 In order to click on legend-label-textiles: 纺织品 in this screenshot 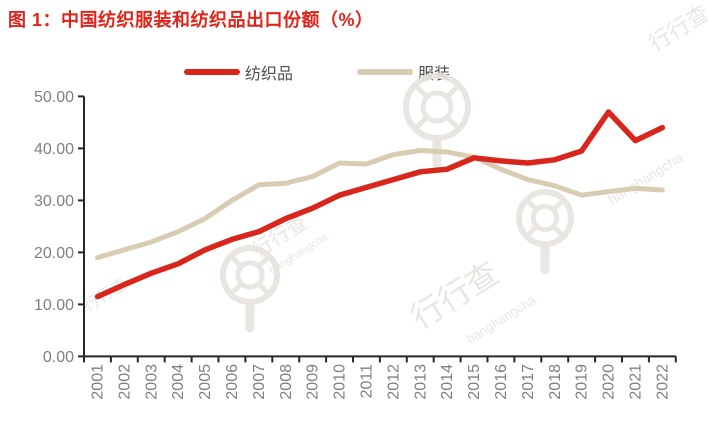, I will do `click(269, 74)`.